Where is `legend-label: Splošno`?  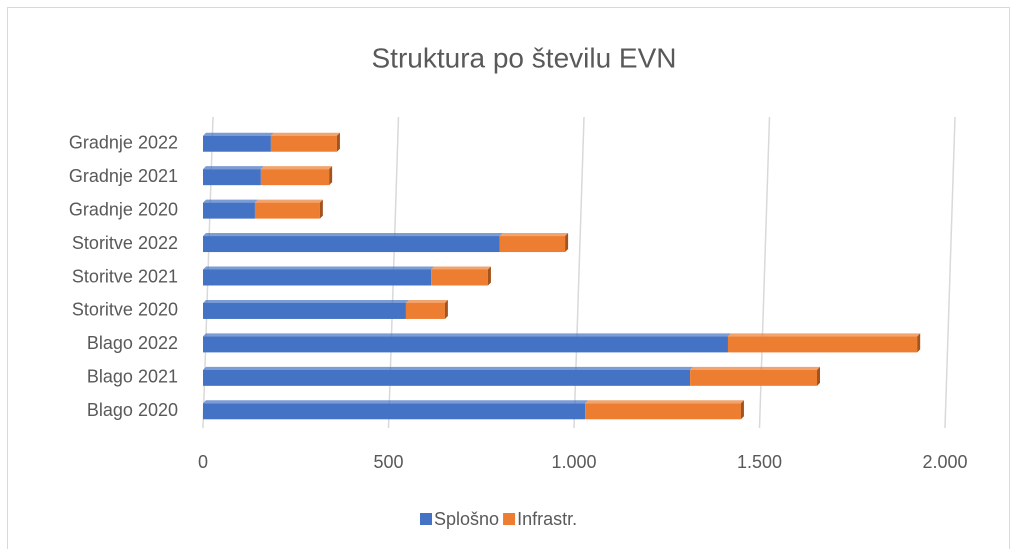 legend-label: Splošno is located at coordinates (466, 519).